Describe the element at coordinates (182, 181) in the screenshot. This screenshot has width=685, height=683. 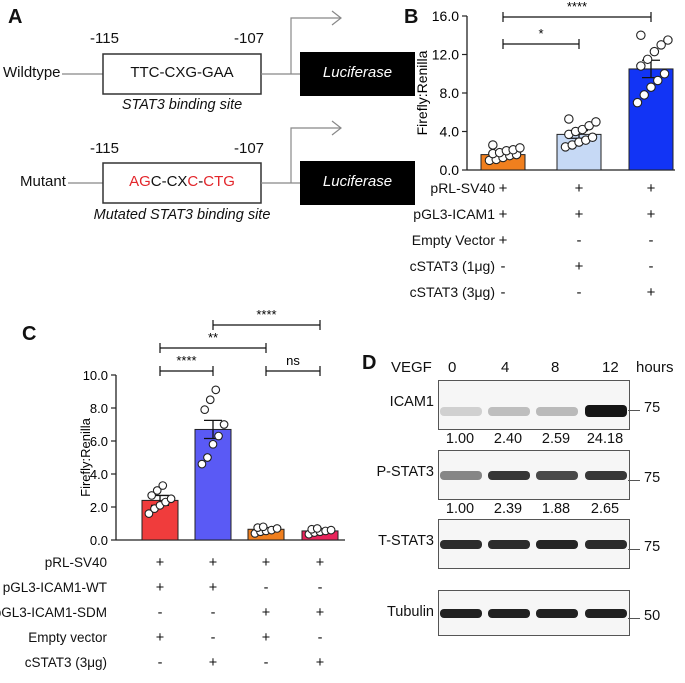
I see `mut-sequence: AGC-CXC-CTG` at that location.